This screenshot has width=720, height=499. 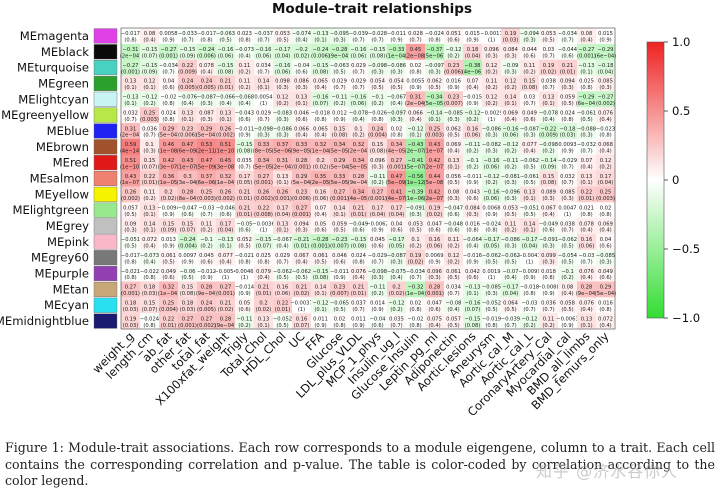 What do you see at coordinates (377, 66) in the screenshot?
I see `cell-correlation: −0.098` at bounding box center [377, 66].